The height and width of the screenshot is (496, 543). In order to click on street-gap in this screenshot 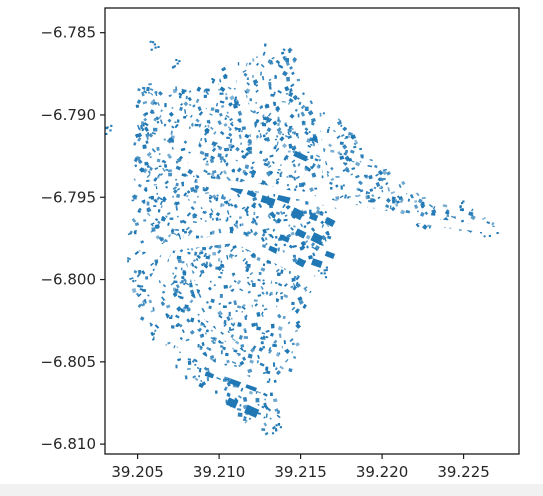, I will do `click(207, 312)`.